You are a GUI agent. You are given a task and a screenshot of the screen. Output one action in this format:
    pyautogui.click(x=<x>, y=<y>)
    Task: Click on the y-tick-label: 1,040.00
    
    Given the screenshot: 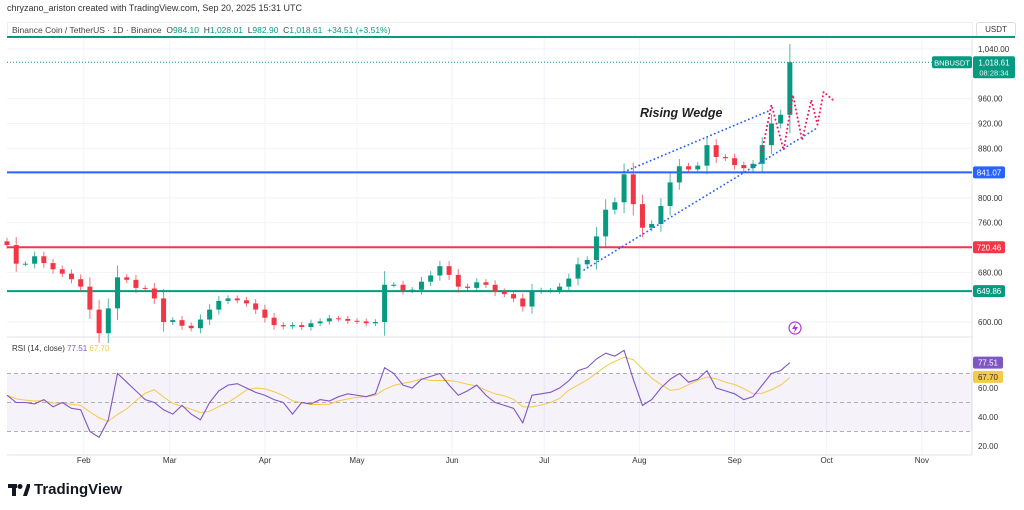 What is the action you would take?
    pyautogui.click(x=994, y=49)
    